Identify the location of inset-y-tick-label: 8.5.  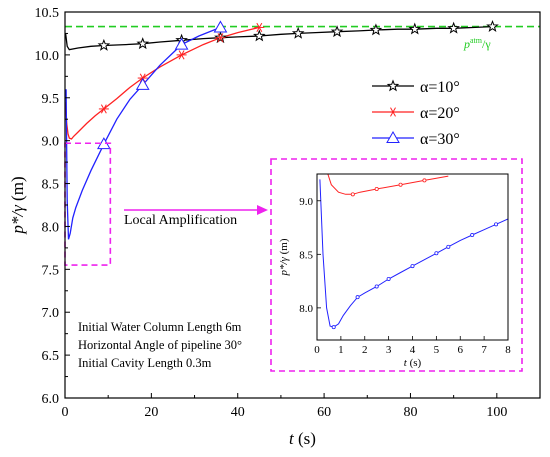
(306, 255).